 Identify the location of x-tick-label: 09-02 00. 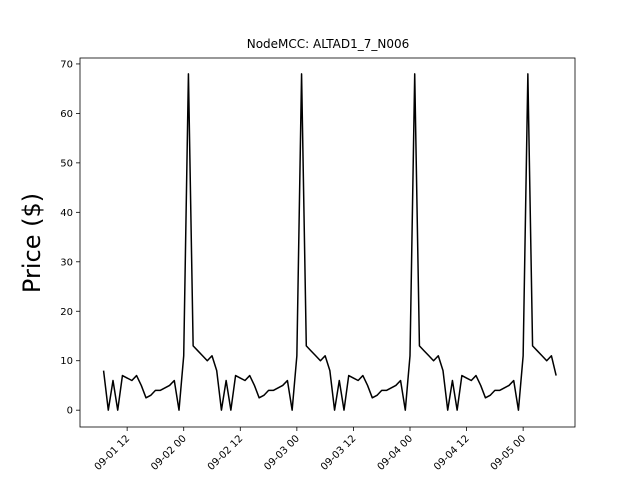
(169, 453).